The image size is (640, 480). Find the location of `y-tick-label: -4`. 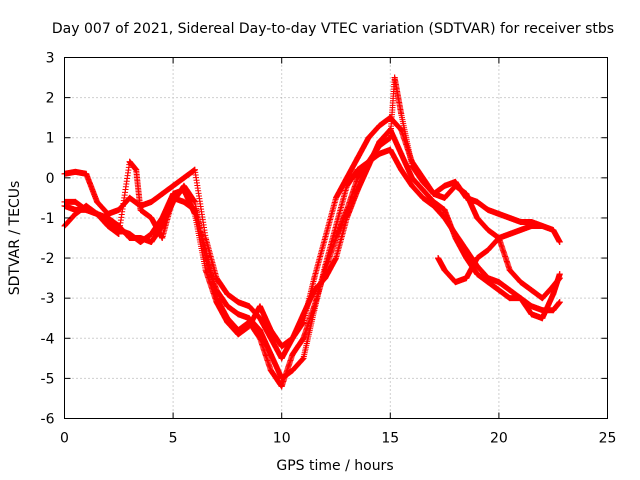

y-tick-label: -4 is located at coordinates (48, 339).